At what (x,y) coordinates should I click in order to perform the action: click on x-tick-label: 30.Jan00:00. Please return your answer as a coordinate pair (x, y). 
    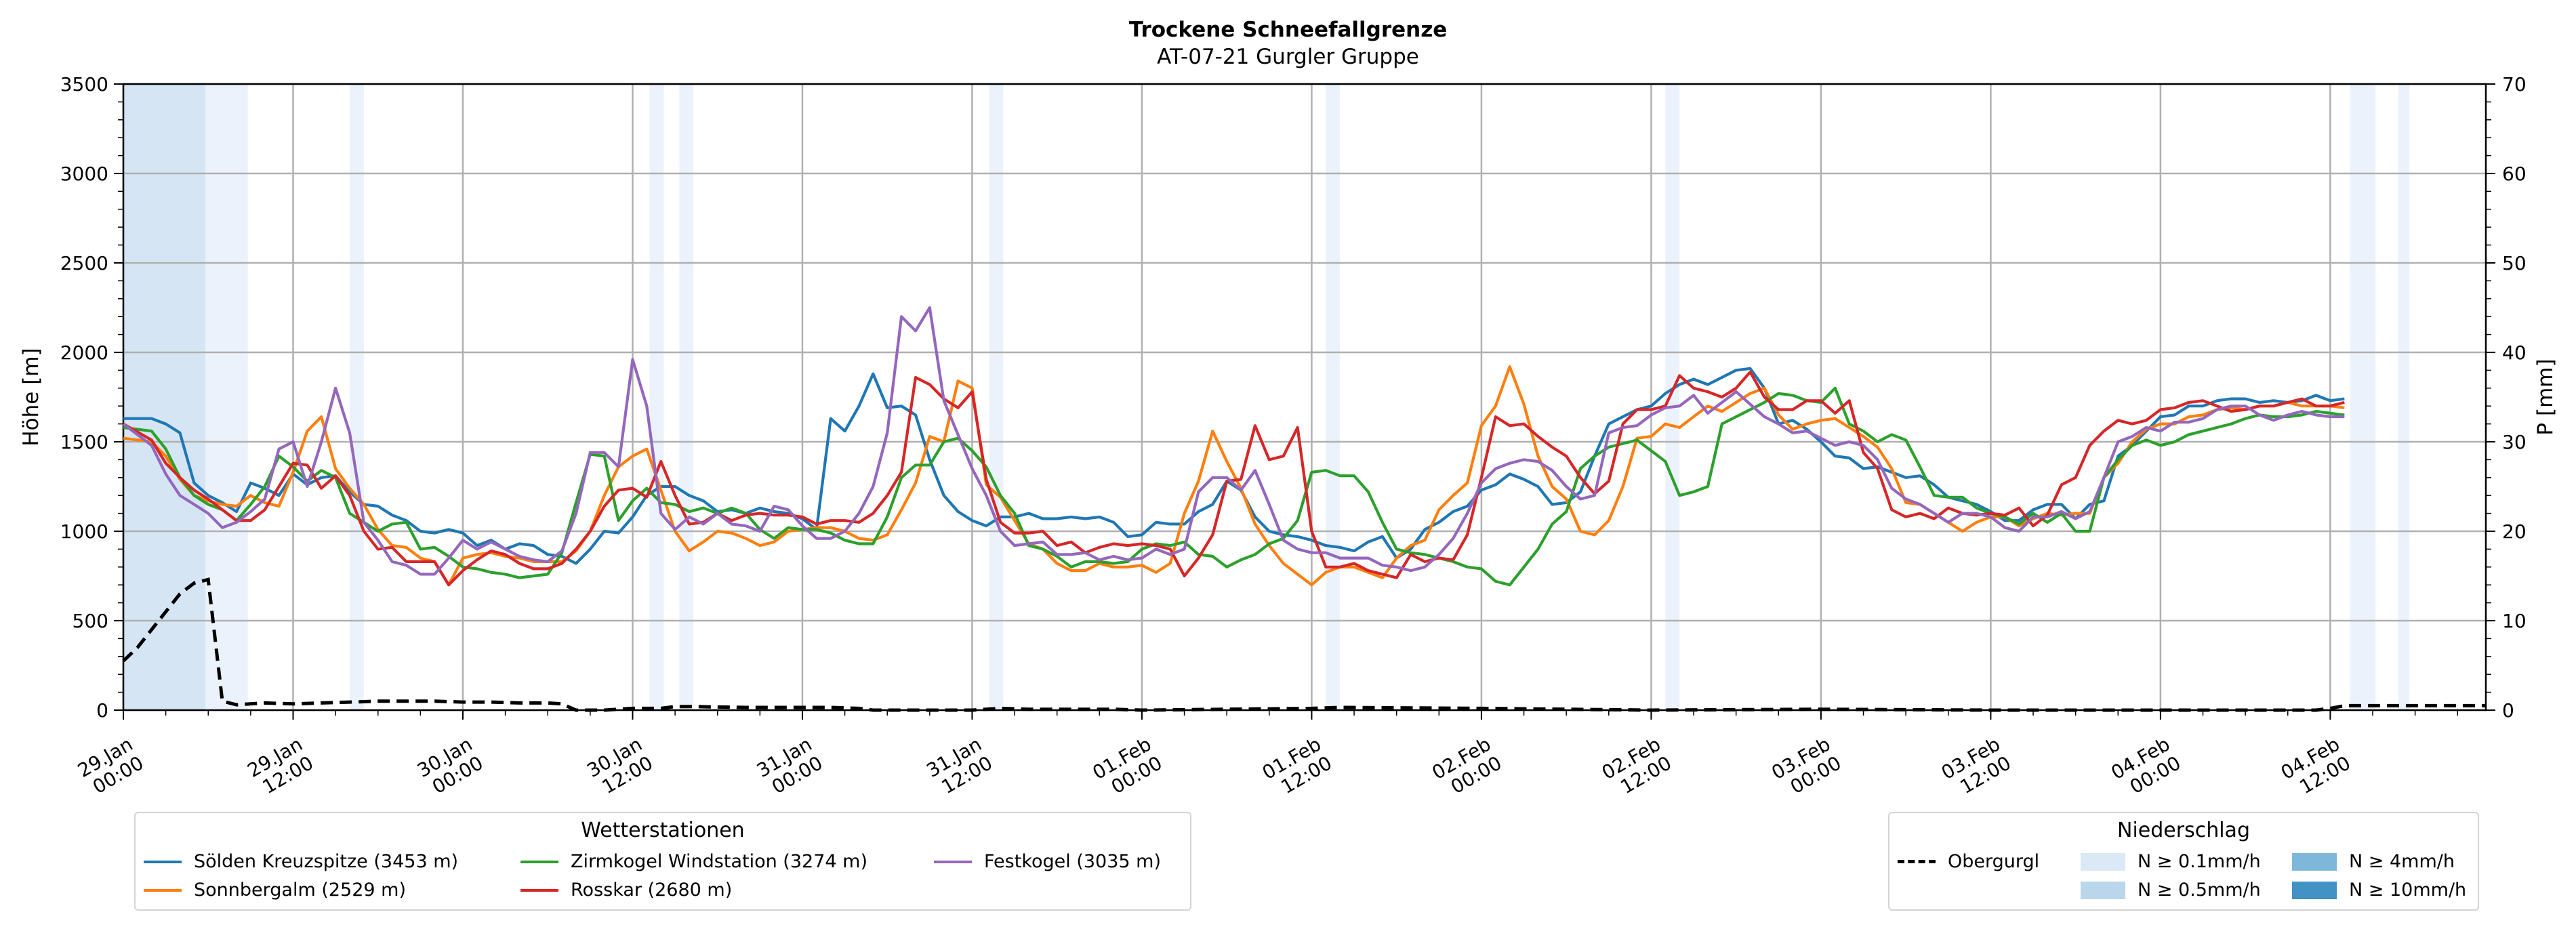
    Looking at the image, I should click on (450, 766).